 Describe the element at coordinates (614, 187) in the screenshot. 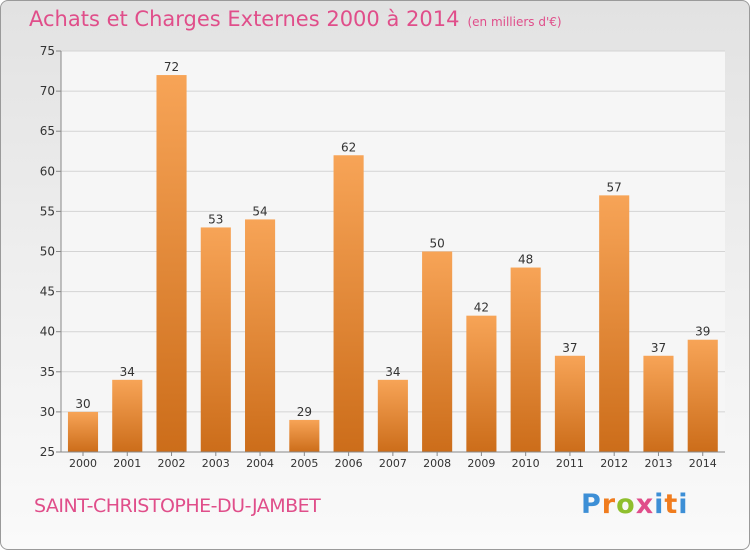

I see `data-label: 57` at that location.